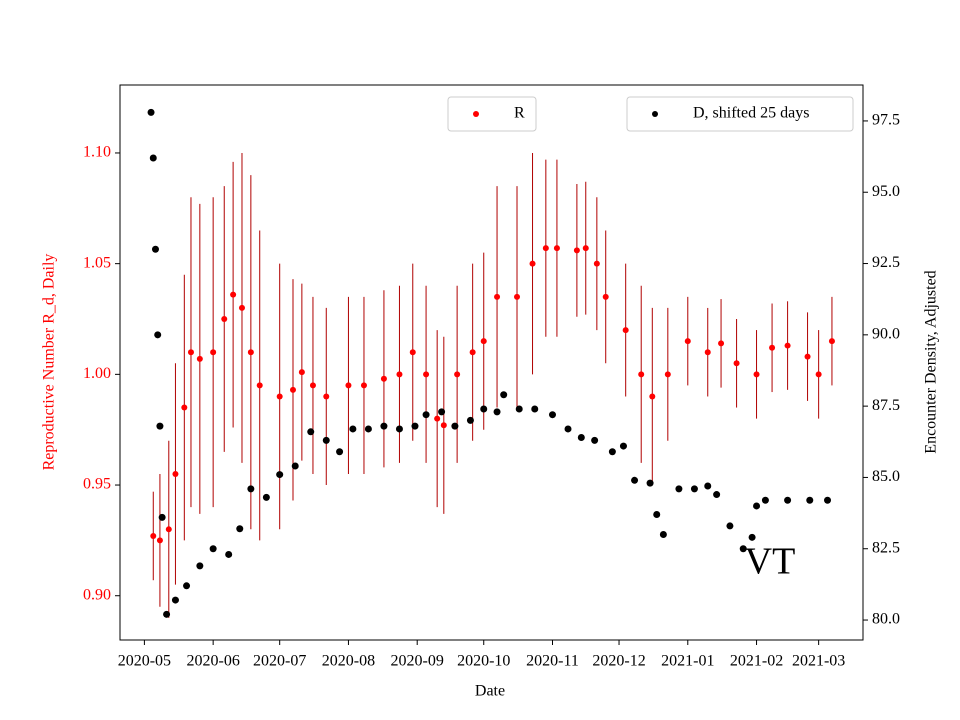  I want to click on x-tick-label: 2020-10, so click(483, 661).